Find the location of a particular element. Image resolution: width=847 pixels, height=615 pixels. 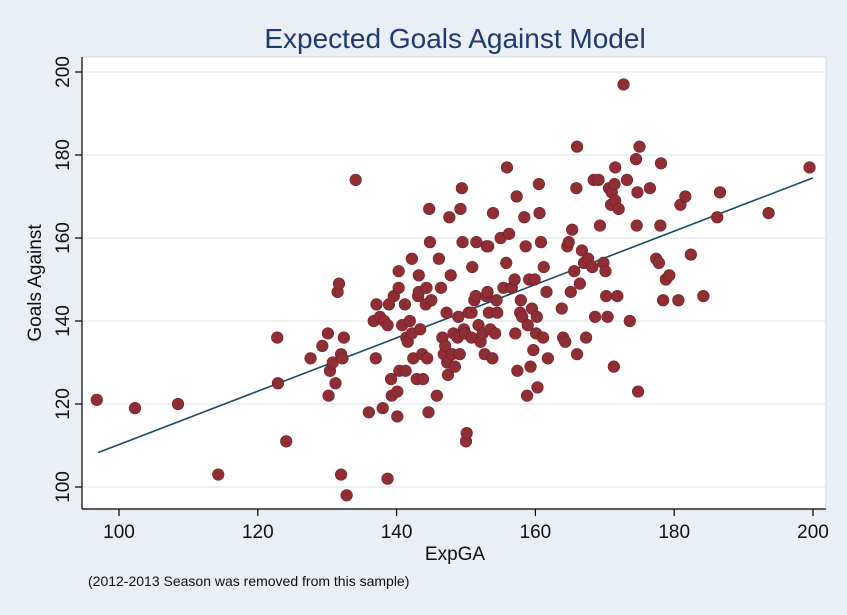

y-tick-label: 160 is located at coordinates (63, 238).